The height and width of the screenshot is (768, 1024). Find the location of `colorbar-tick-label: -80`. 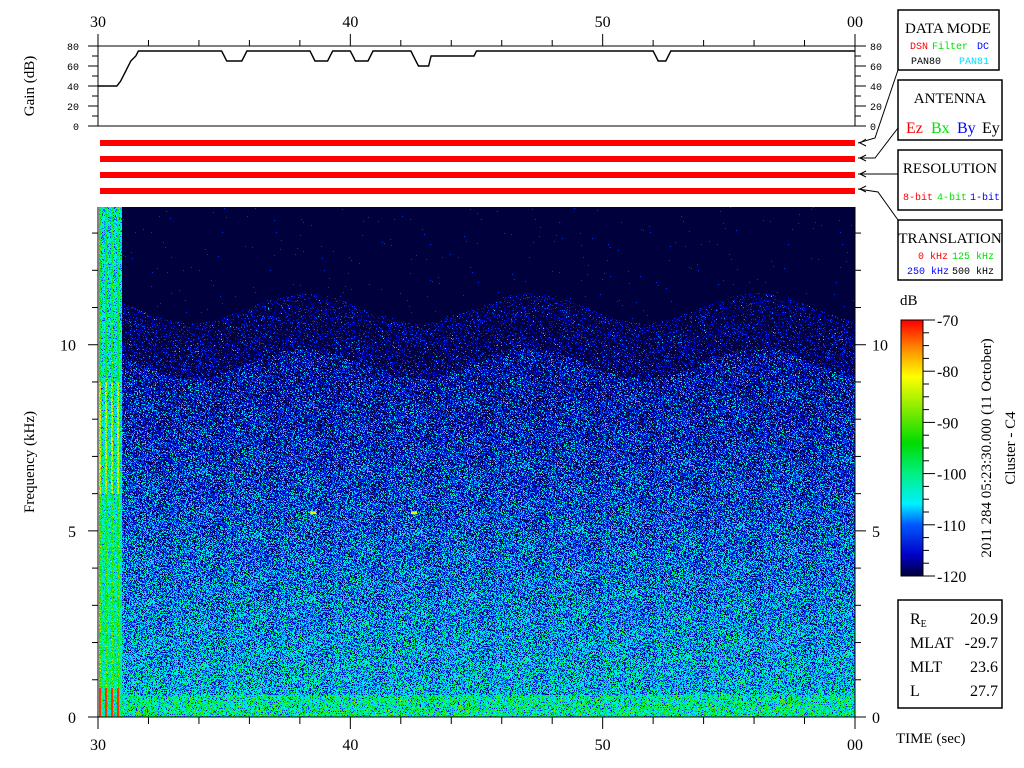

colorbar-tick-label: -80 is located at coordinates (947, 372).